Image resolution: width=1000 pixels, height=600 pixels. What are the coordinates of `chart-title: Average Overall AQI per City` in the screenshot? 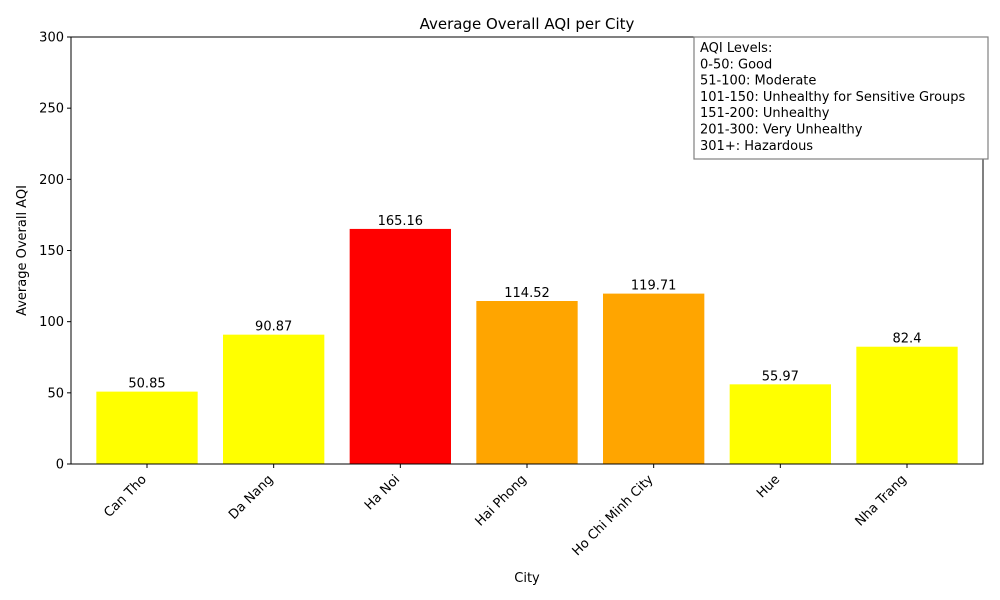 It's located at (527, 24).